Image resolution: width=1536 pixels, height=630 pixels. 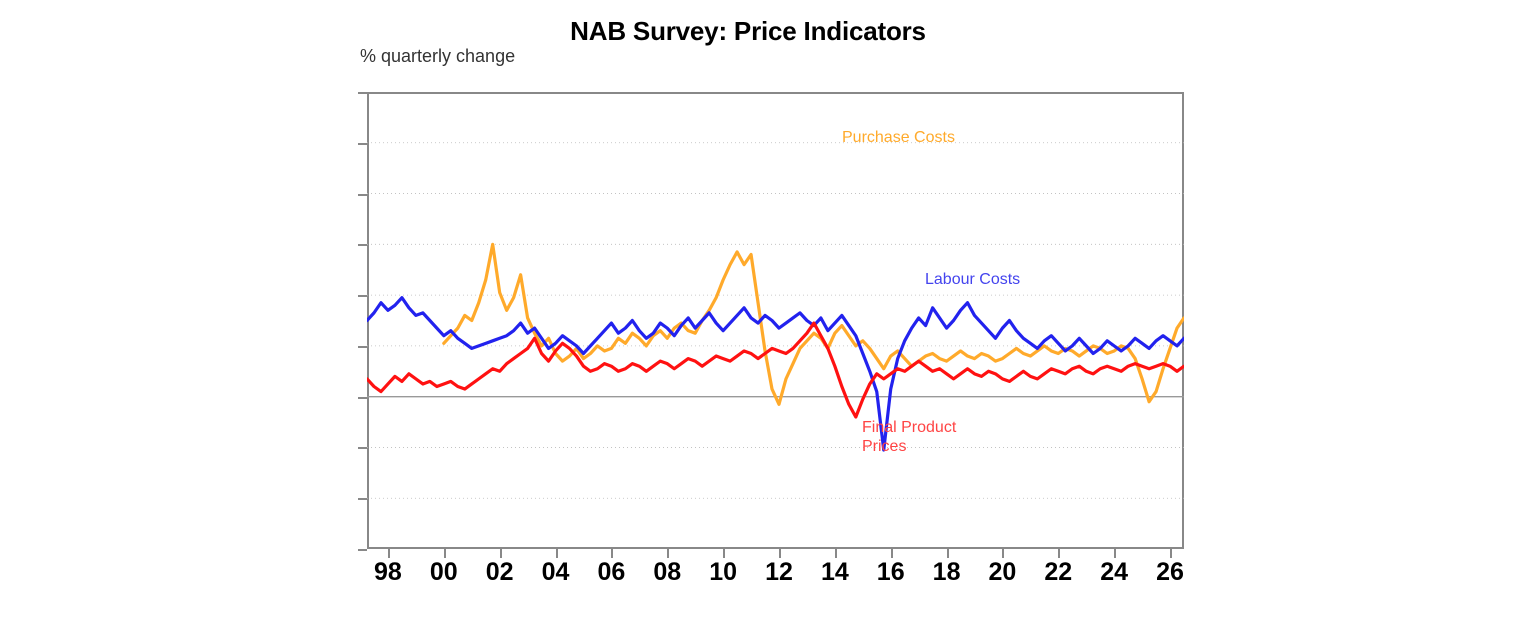 I want to click on x-tick-label: 98, so click(x=388, y=572).